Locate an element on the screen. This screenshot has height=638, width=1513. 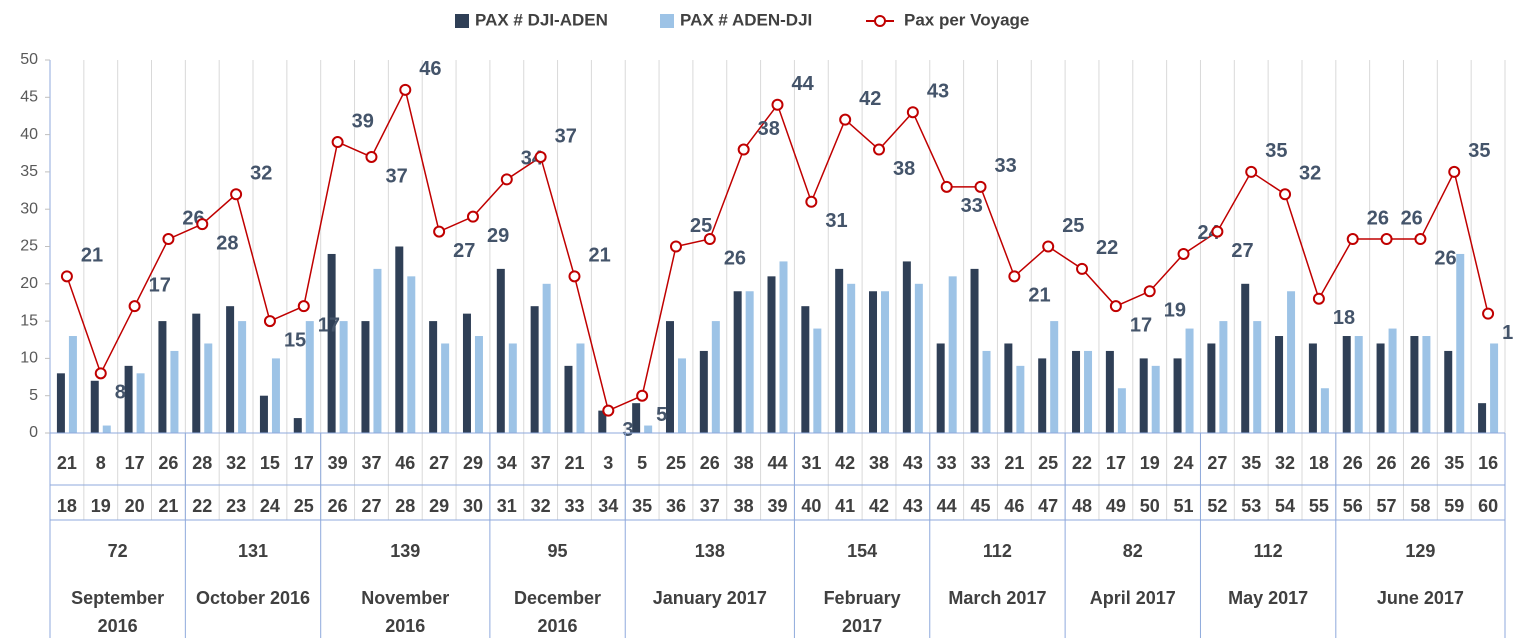
month-total: 139 is located at coordinates (405, 551).